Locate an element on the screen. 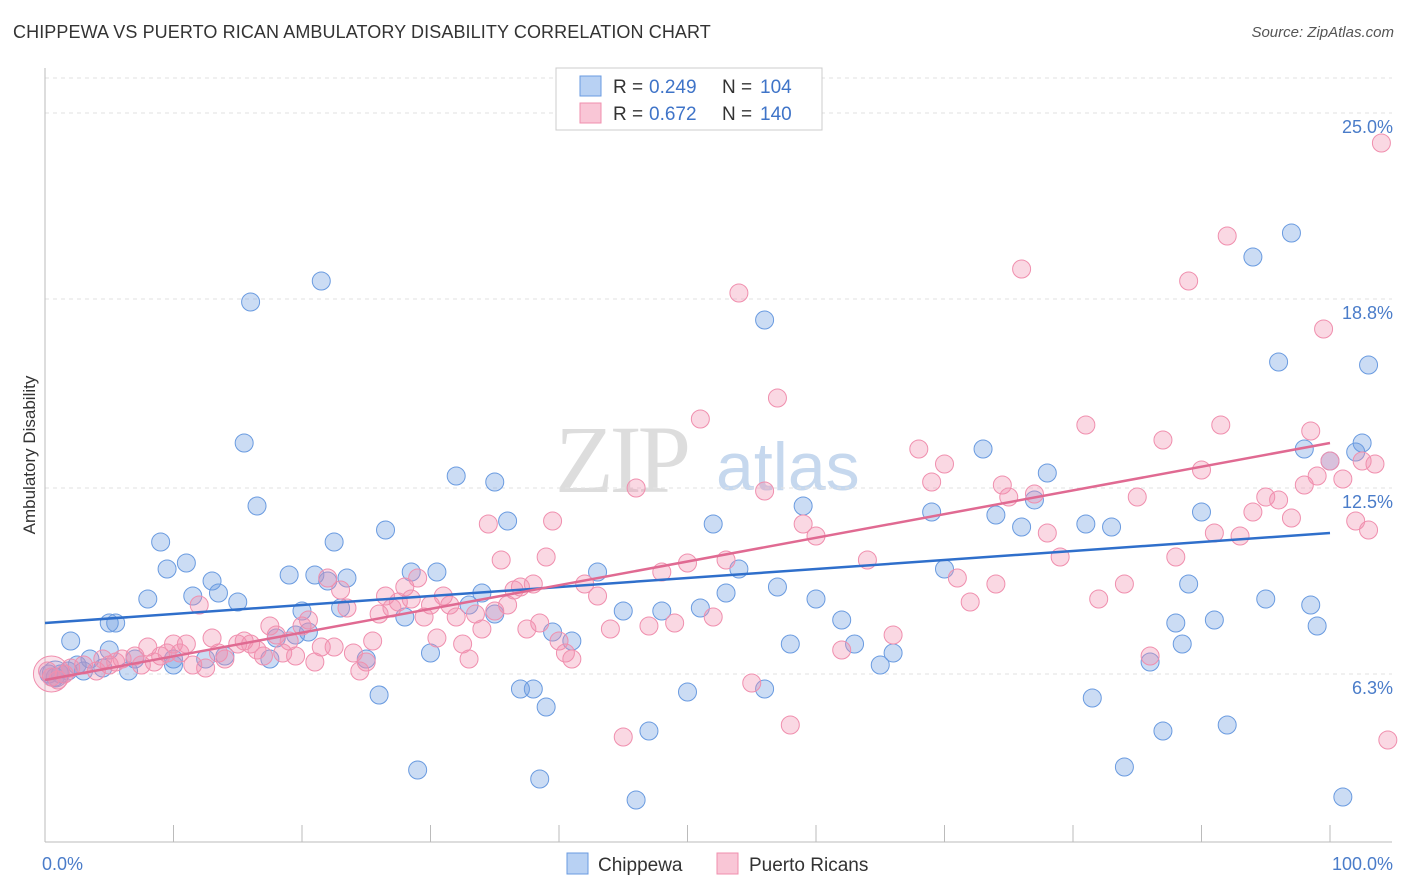  y-tick-labels: 6.3% 12.5% 18.8% 25.0% is located at coordinates (1367, 407).